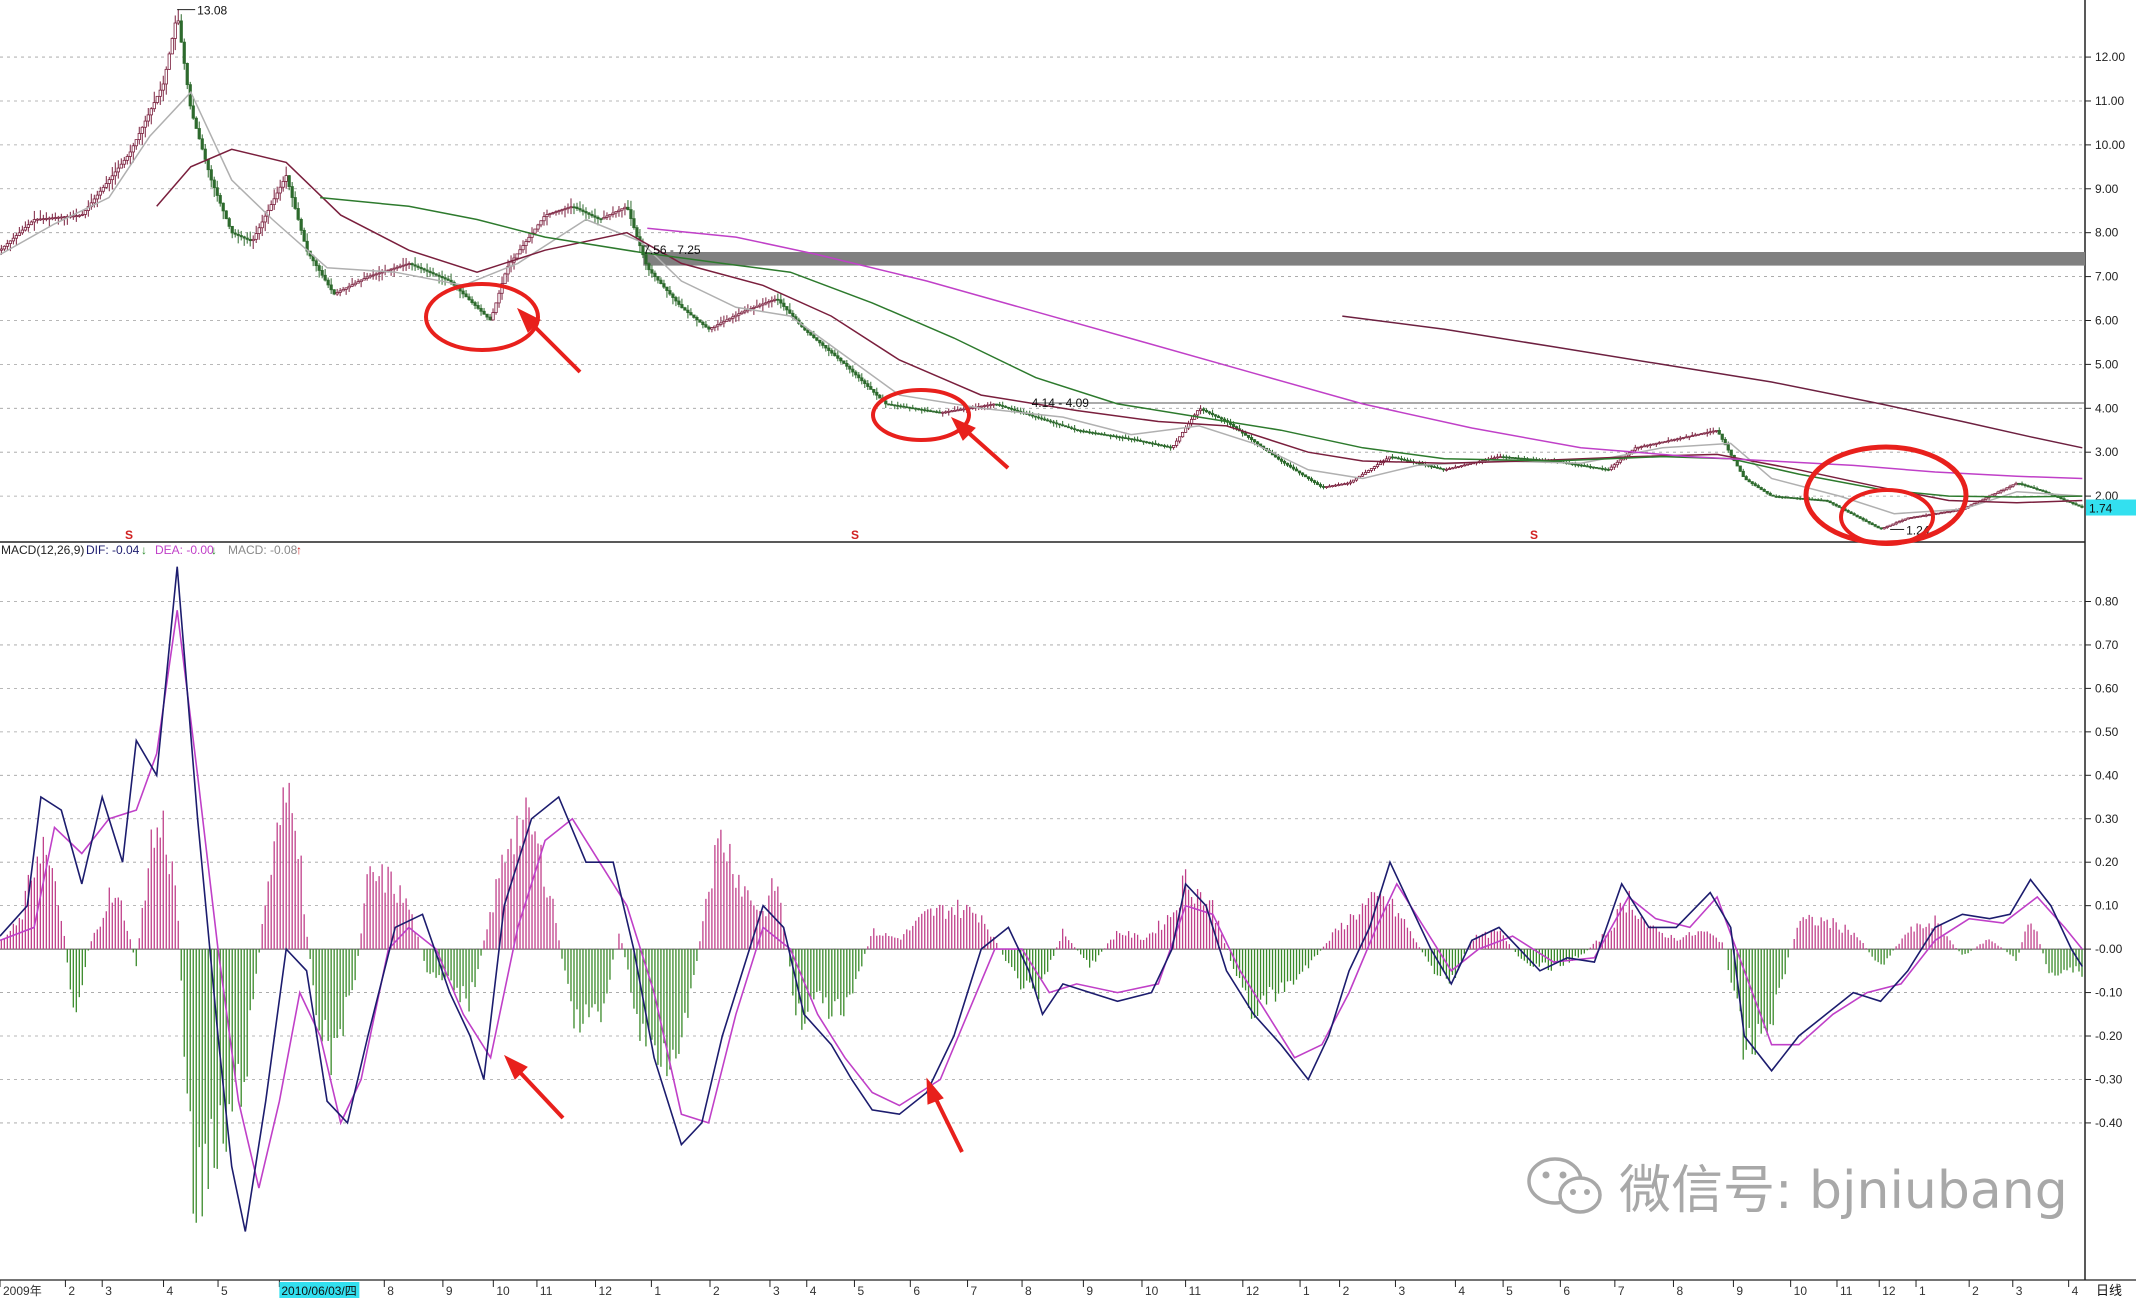  Describe the element at coordinates (1712, 382) in the screenshot. I see `moving-average-line` at that location.